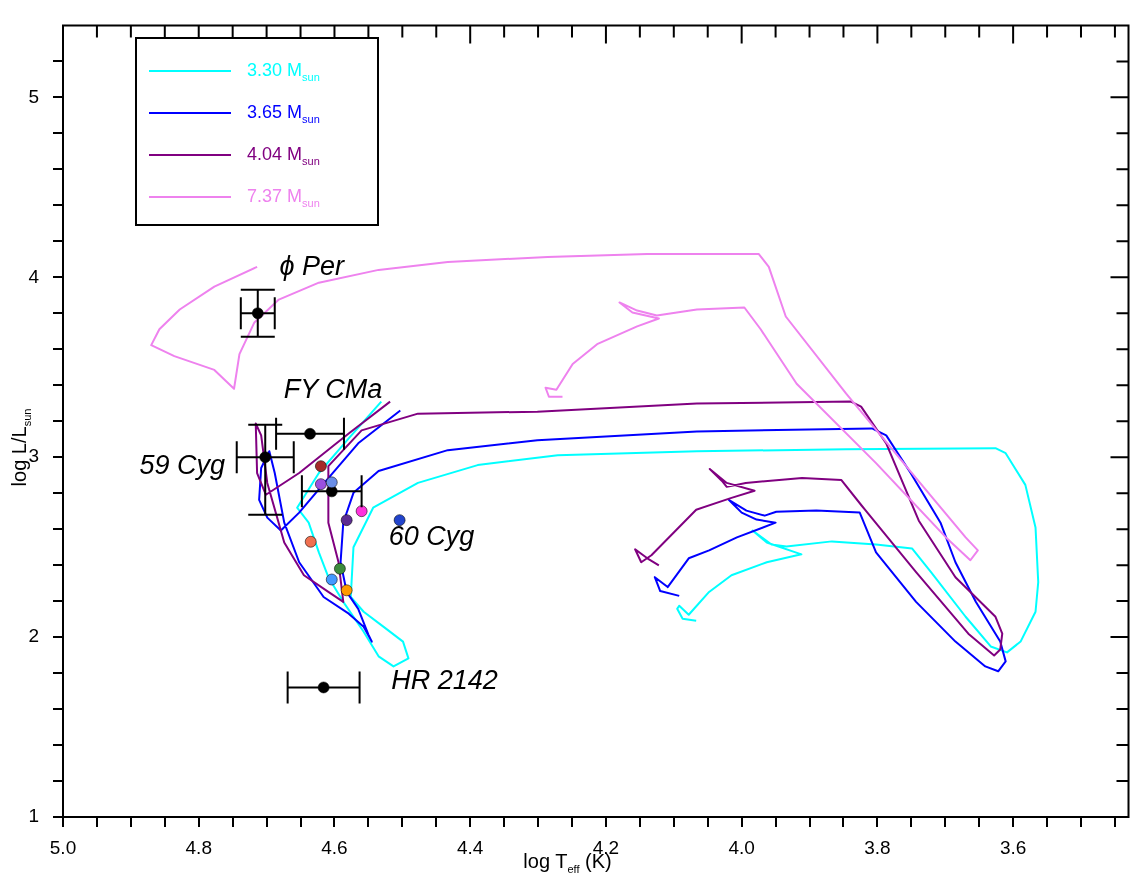  I want to click on annotation: 60 Cyg, so click(431, 535).